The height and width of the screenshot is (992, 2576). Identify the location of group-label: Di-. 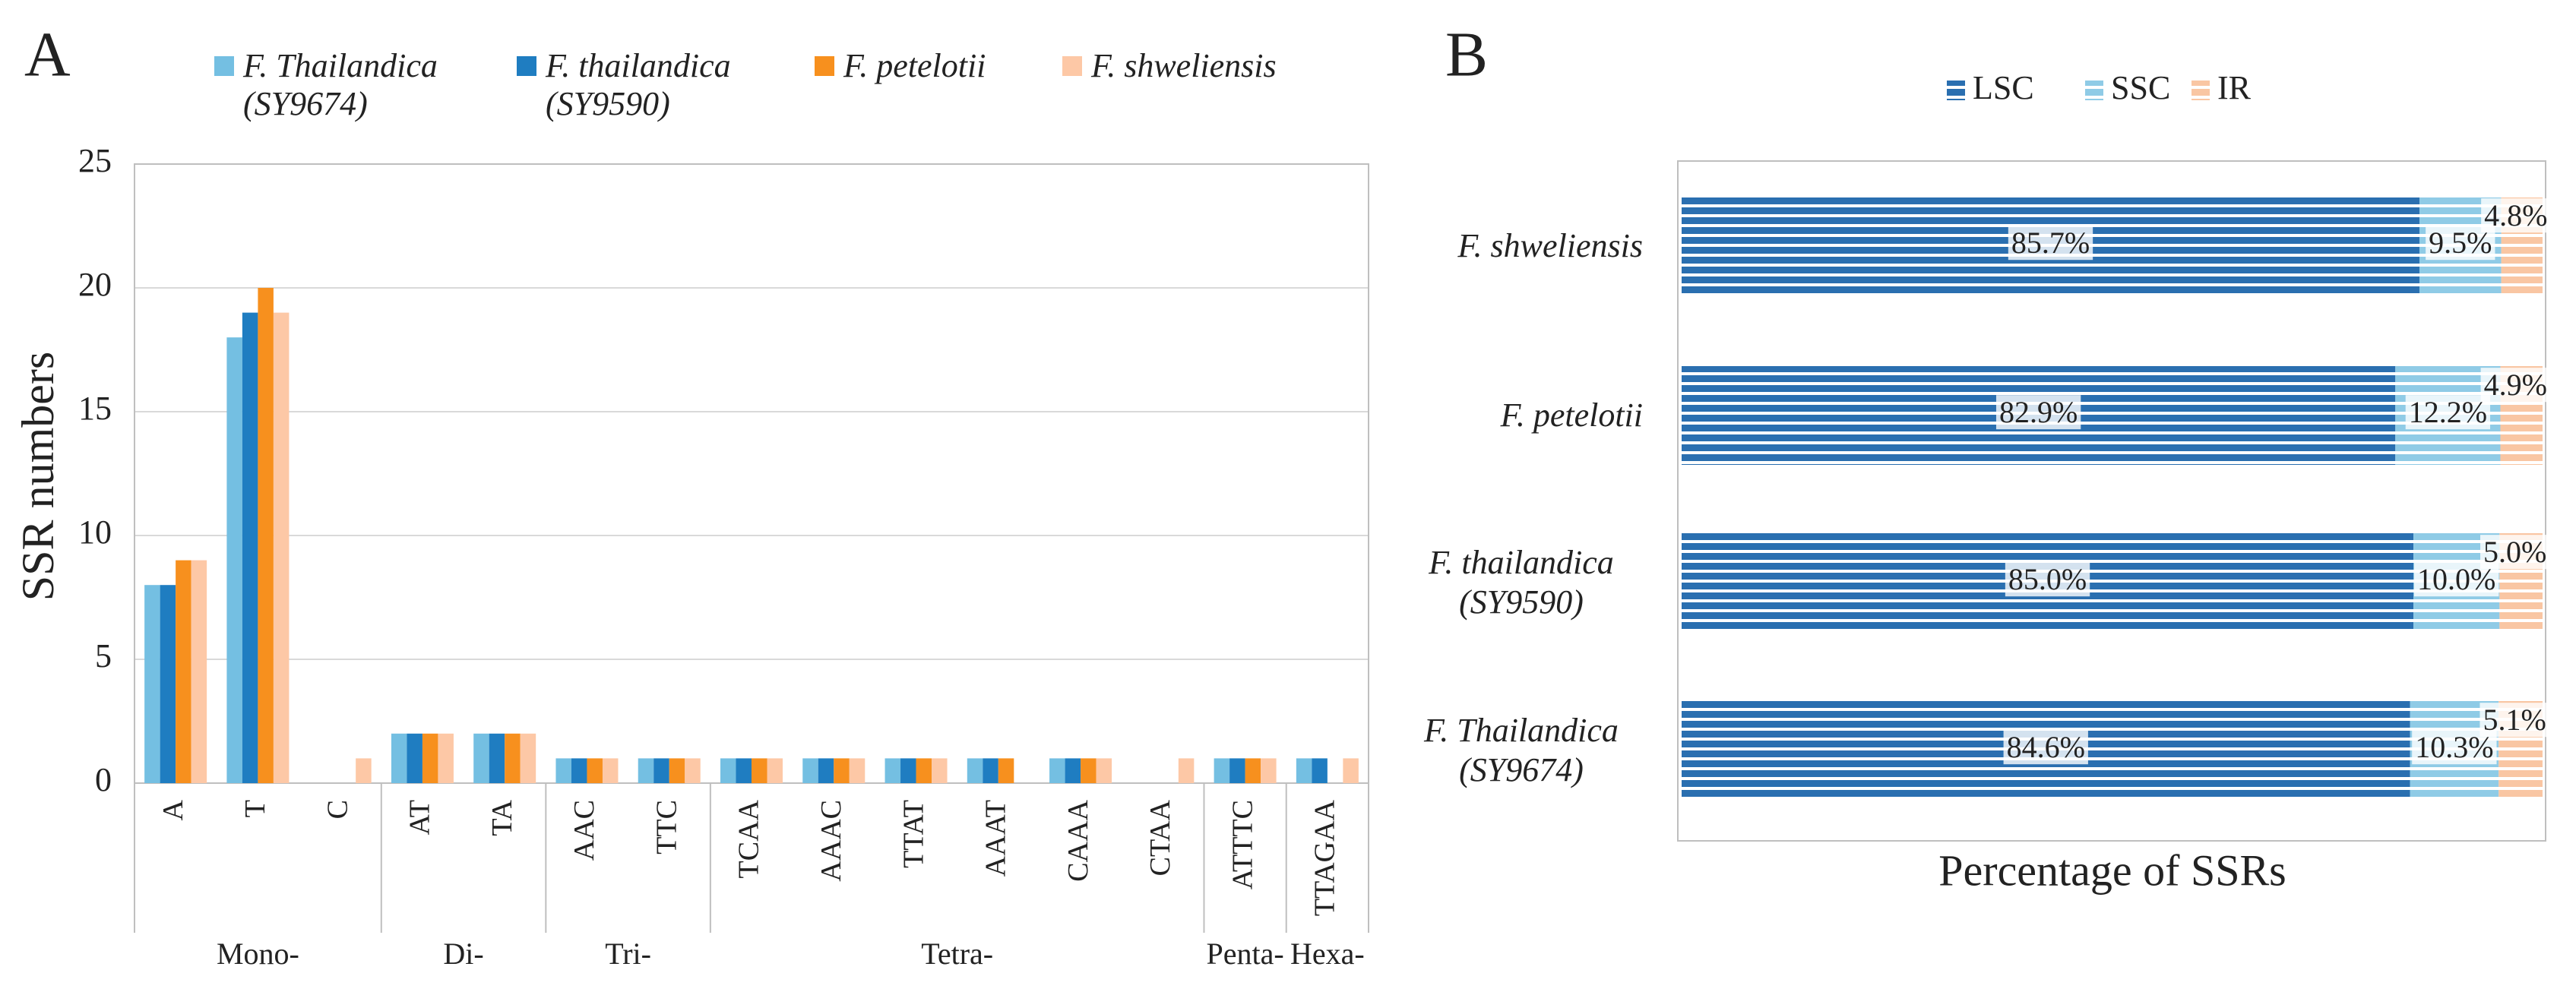
(463, 954).